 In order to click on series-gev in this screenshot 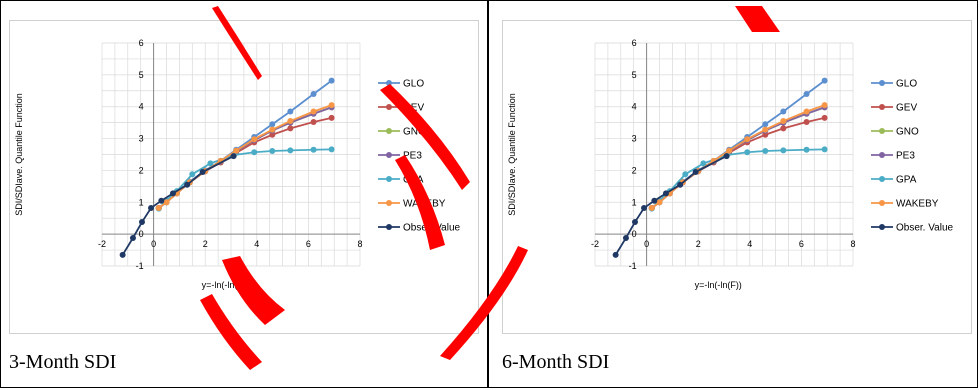, I will do `click(245, 163)`.